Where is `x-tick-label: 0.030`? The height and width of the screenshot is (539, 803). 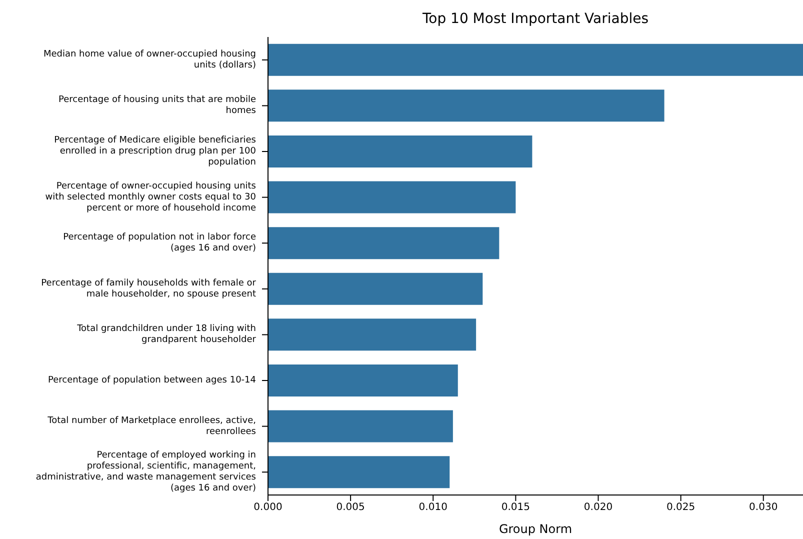
x-tick-label: 0.030 is located at coordinates (763, 508).